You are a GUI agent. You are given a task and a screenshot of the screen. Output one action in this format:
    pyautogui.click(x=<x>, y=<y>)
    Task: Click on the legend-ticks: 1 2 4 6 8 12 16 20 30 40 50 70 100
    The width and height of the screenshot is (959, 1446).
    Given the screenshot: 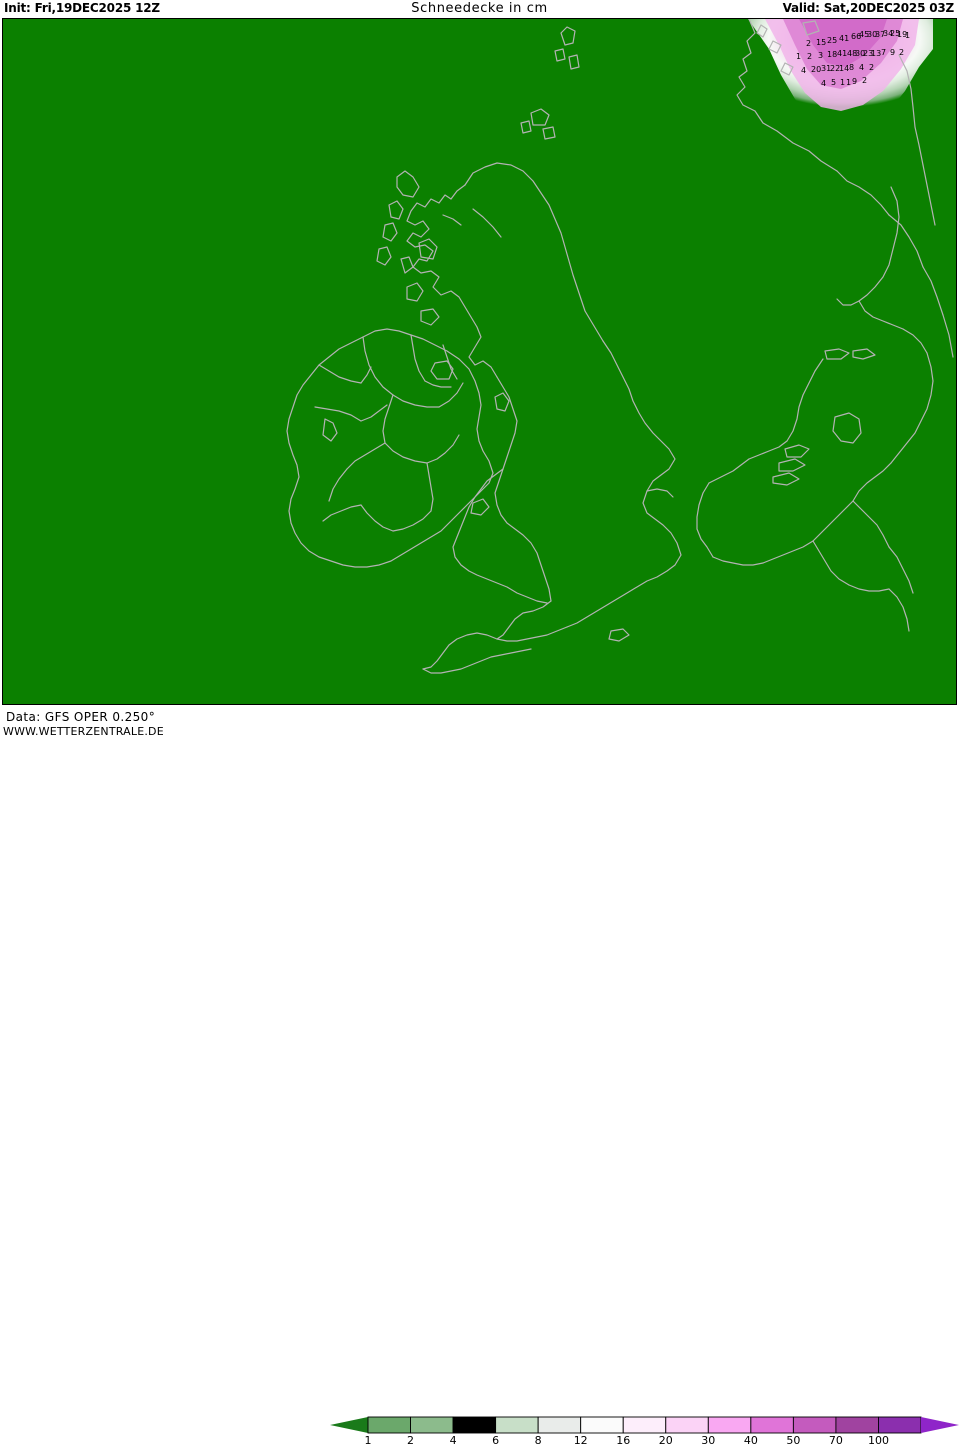 What is the action you would take?
    pyautogui.click(x=627, y=1440)
    